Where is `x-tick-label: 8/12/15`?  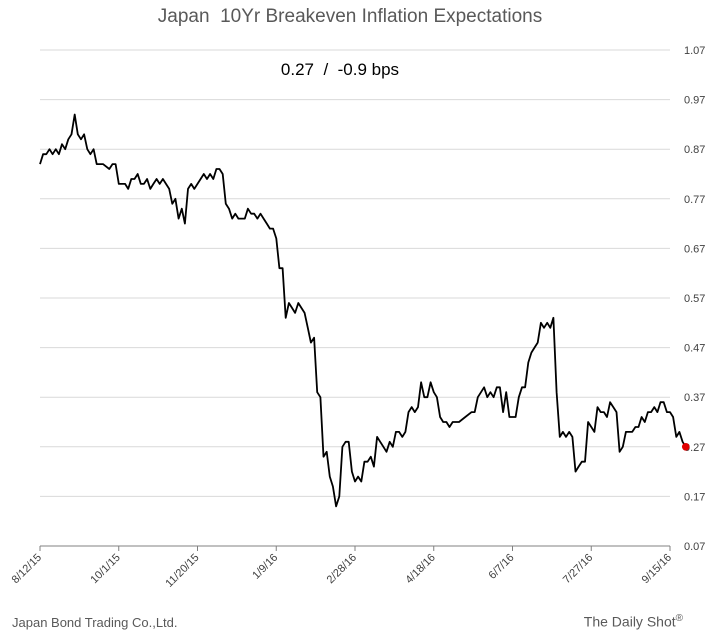 x-tick-label: 8/12/15 is located at coordinates (27, 569).